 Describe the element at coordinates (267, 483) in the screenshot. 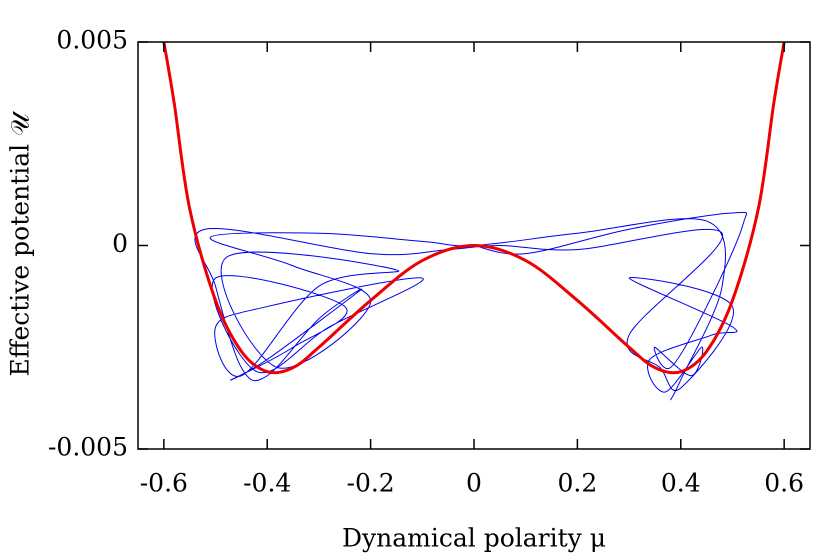

I see `x-tick-label: -0.4` at that location.